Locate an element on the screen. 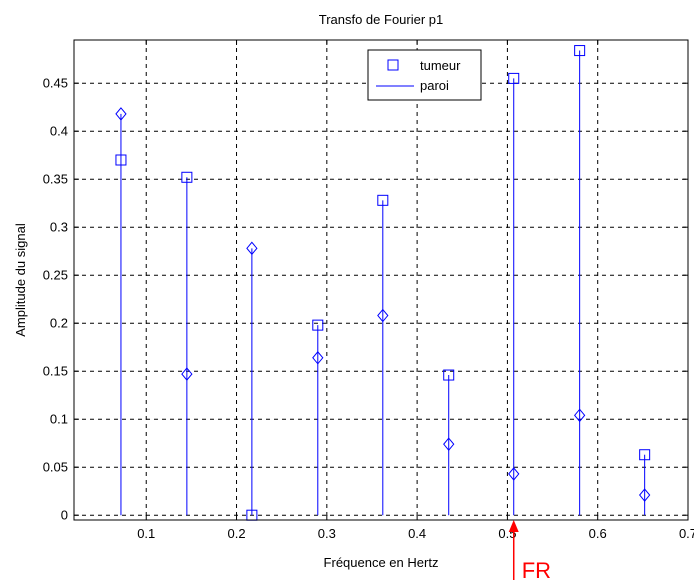 Image resolution: width=694 pixels, height=586 pixels. y-tick-label: 0.1 is located at coordinates (59, 419).